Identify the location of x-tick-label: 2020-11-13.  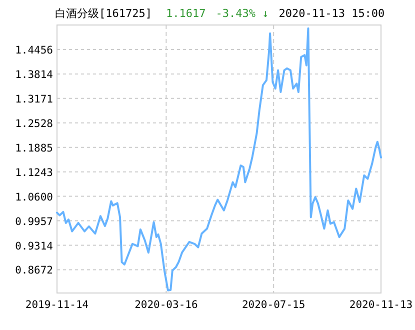
(381, 305).